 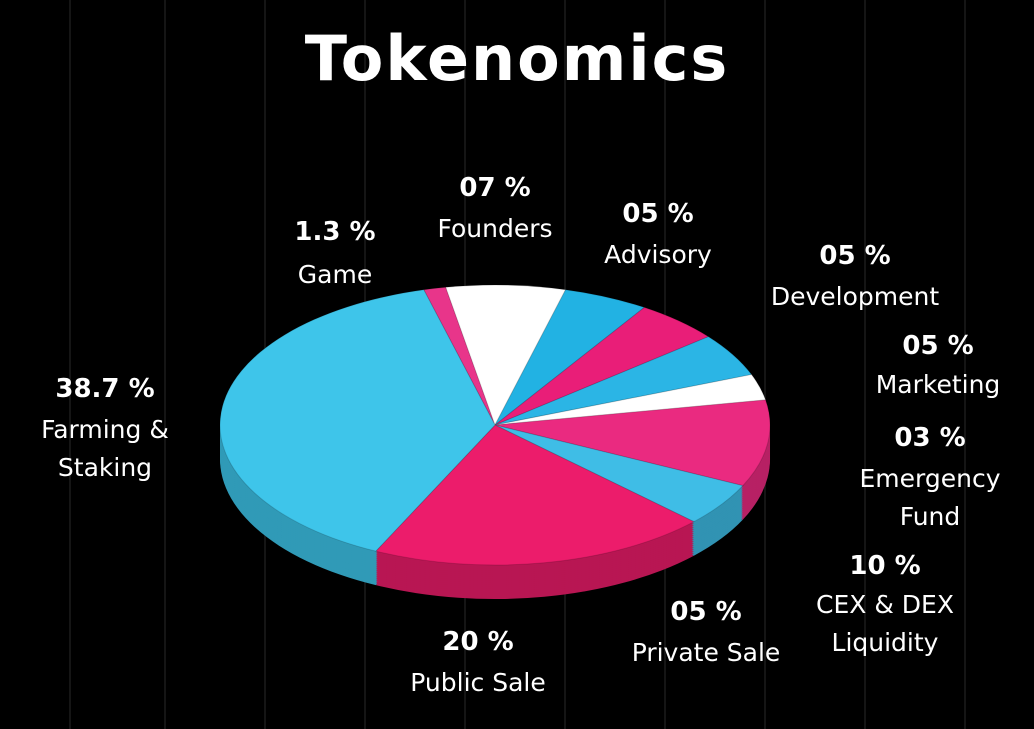 I want to click on value-label: 38.7 %, so click(x=105, y=389).